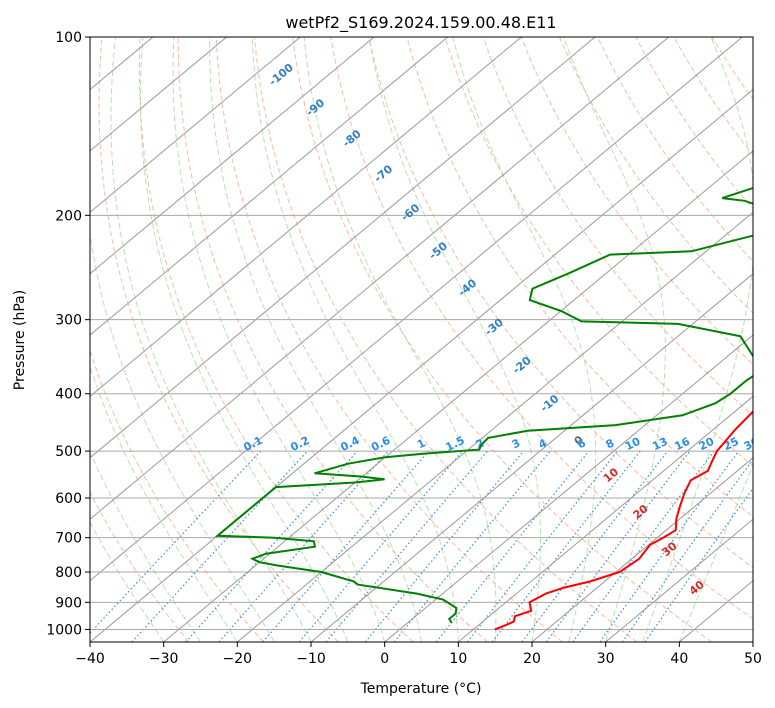  I want to click on mixing-ratio-label: 30, so click(752, 444).